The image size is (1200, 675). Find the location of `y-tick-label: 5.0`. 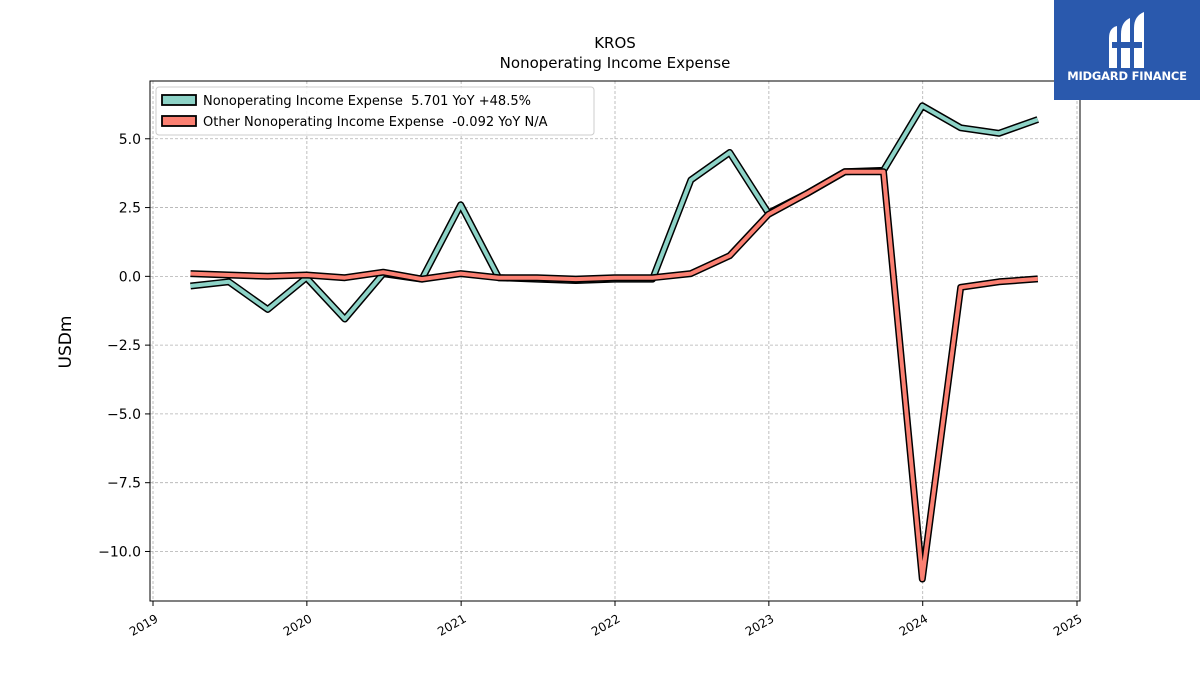

y-tick-label: 5.0 is located at coordinates (130, 140).